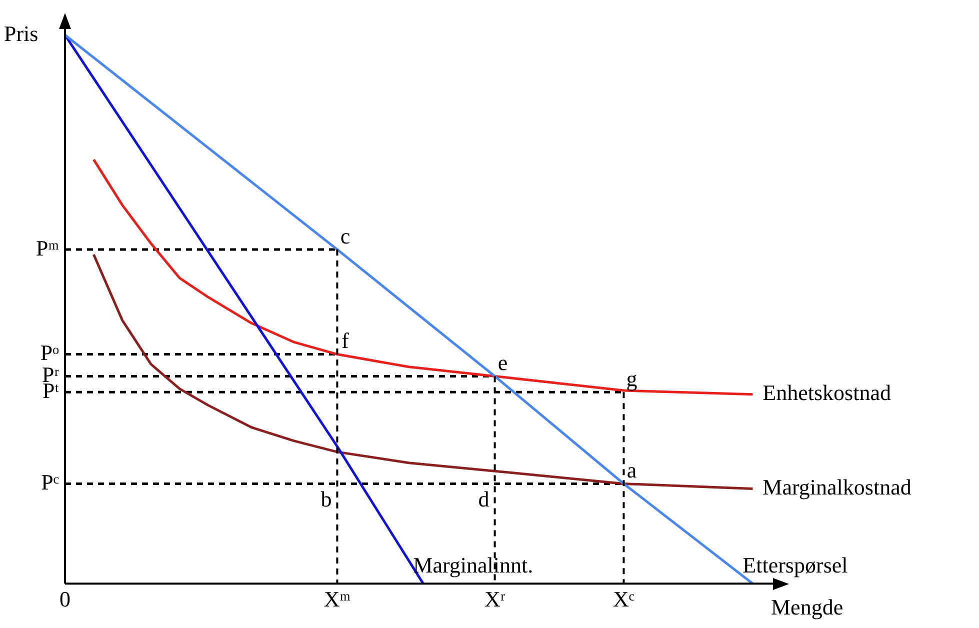 The image size is (979, 628). I want to click on x-tick-label: 0, so click(65, 599).